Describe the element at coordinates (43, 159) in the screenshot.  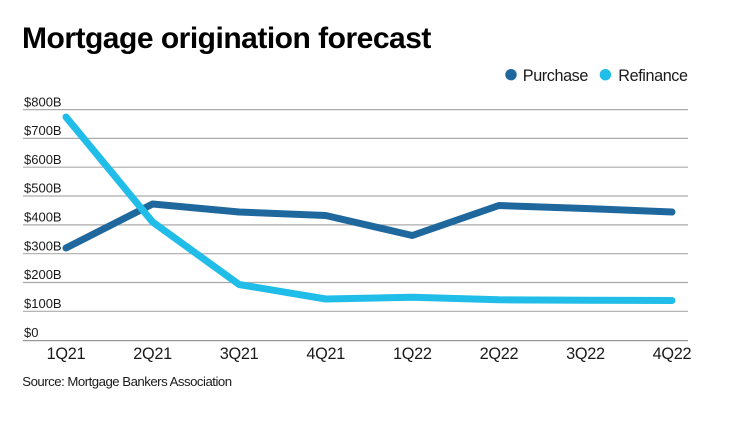
I see `svg-text: $600B` at that location.